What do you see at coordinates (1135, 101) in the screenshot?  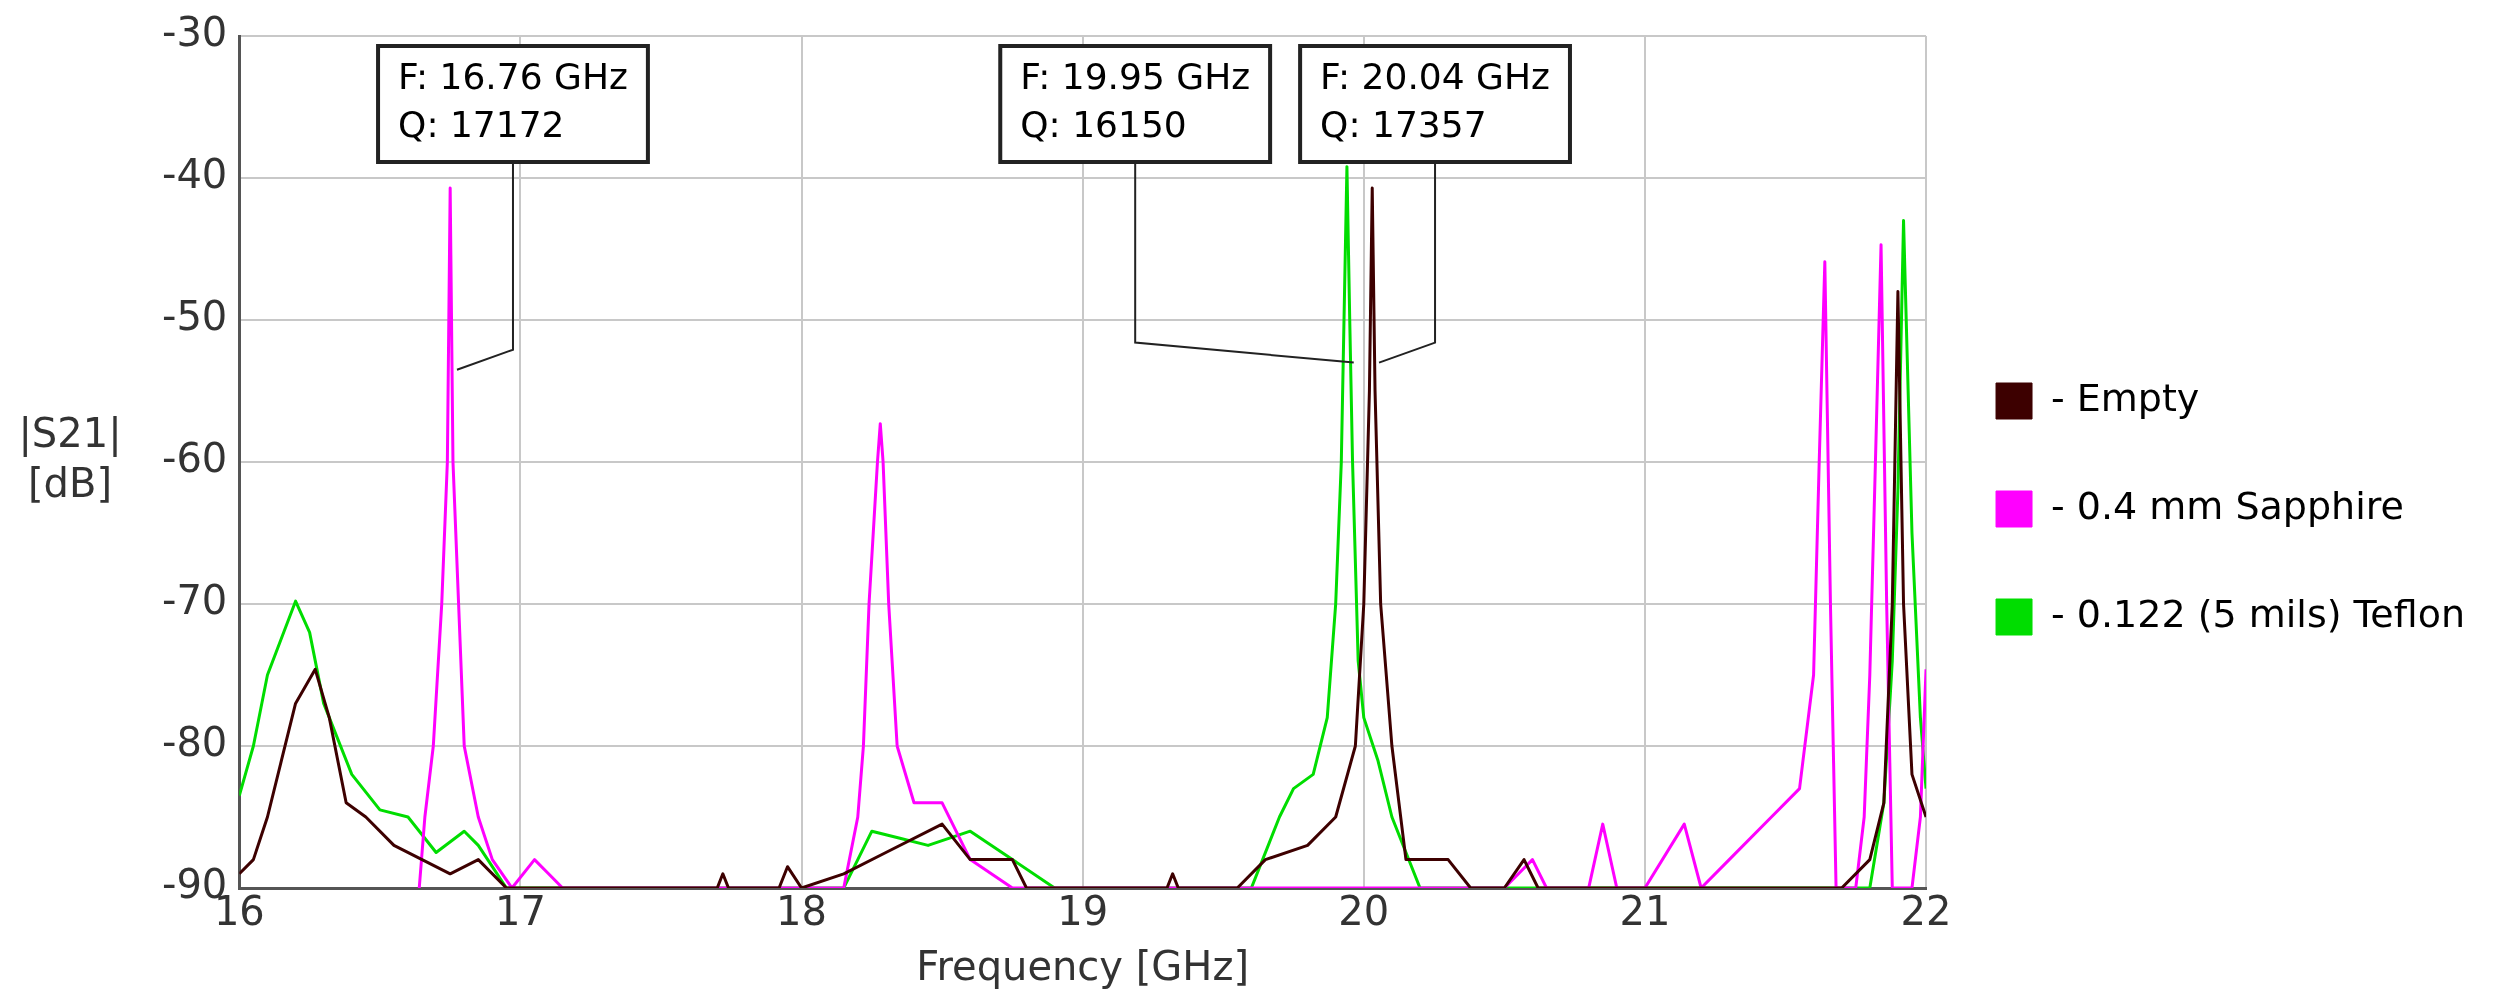 I see `annotation: F: 19.95 GHz Q: 16150` at bounding box center [1135, 101].